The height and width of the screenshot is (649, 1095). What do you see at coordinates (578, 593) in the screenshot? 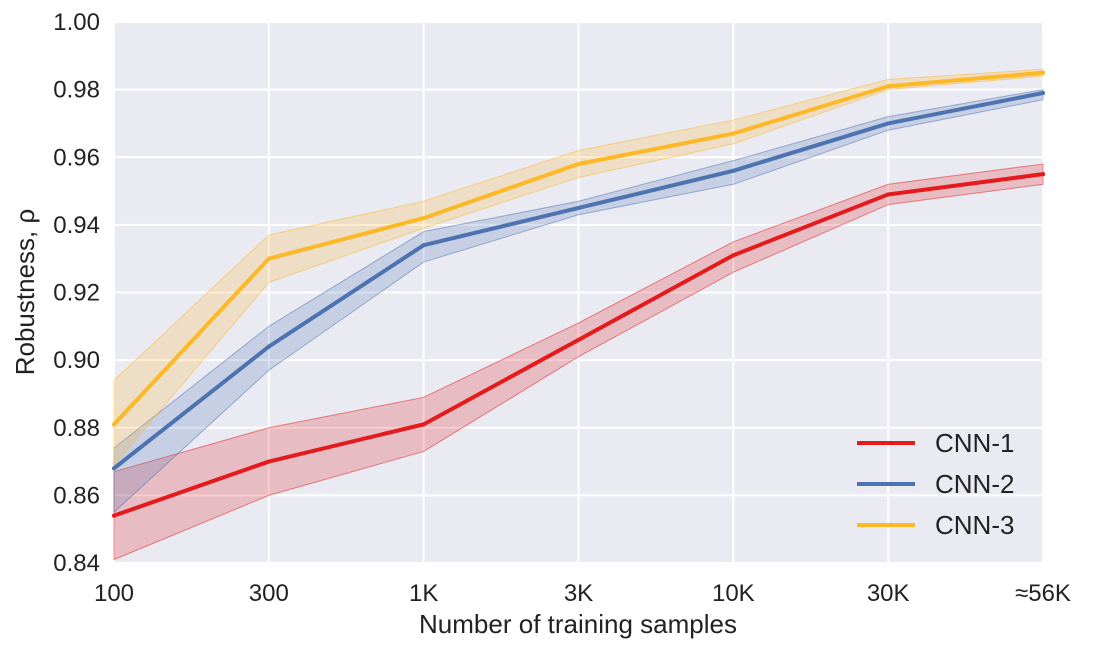
I see `x-tick-label: 3K` at bounding box center [578, 593].